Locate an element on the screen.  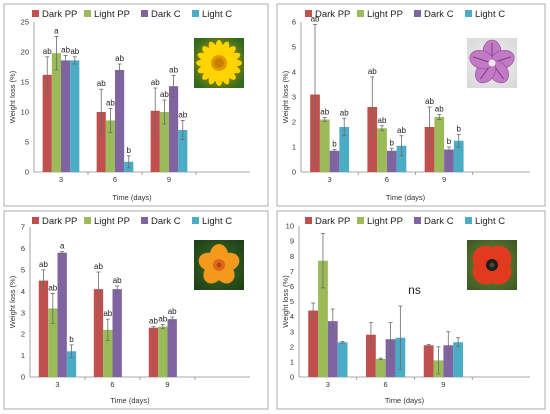
significance-label: a is located at coordinates (62, 246).